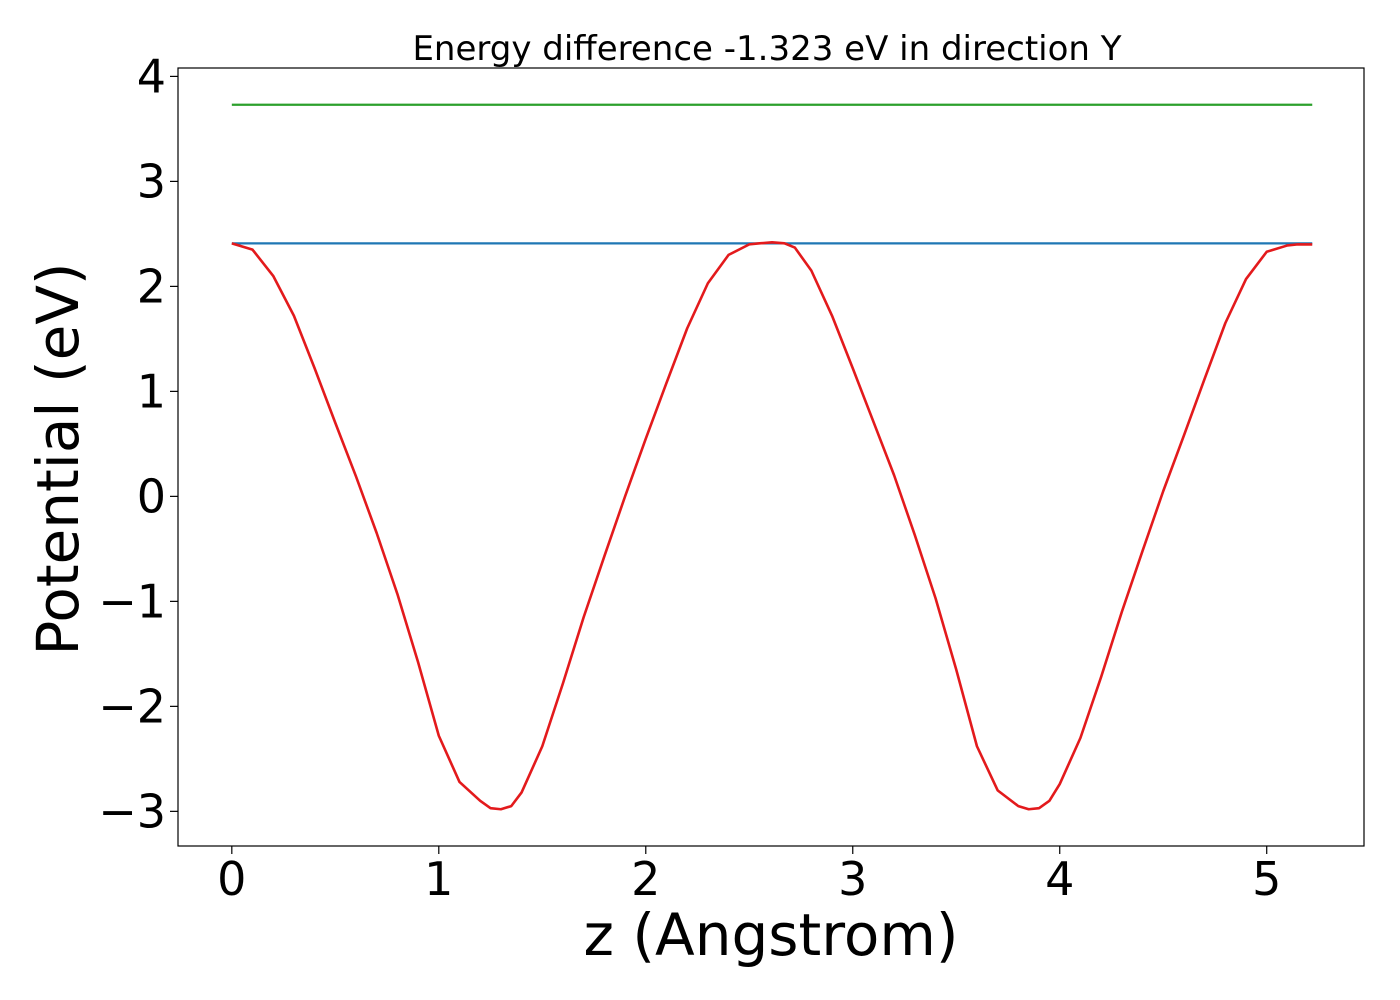 The height and width of the screenshot is (1000, 1400). Describe the element at coordinates (231, 879) in the screenshot. I see `x-tick-label: 0` at that location.